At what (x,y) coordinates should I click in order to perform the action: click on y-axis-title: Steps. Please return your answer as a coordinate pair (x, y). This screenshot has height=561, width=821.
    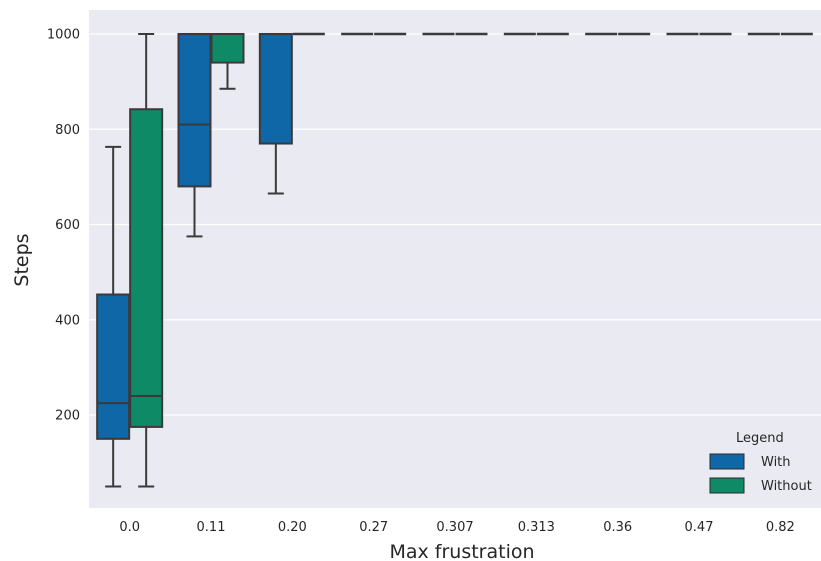
    Looking at the image, I should click on (22, 259).